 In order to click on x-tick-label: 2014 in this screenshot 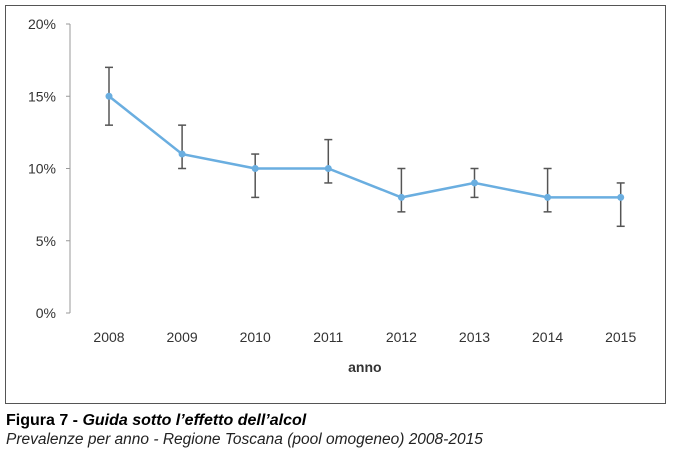, I will do `click(547, 337)`.